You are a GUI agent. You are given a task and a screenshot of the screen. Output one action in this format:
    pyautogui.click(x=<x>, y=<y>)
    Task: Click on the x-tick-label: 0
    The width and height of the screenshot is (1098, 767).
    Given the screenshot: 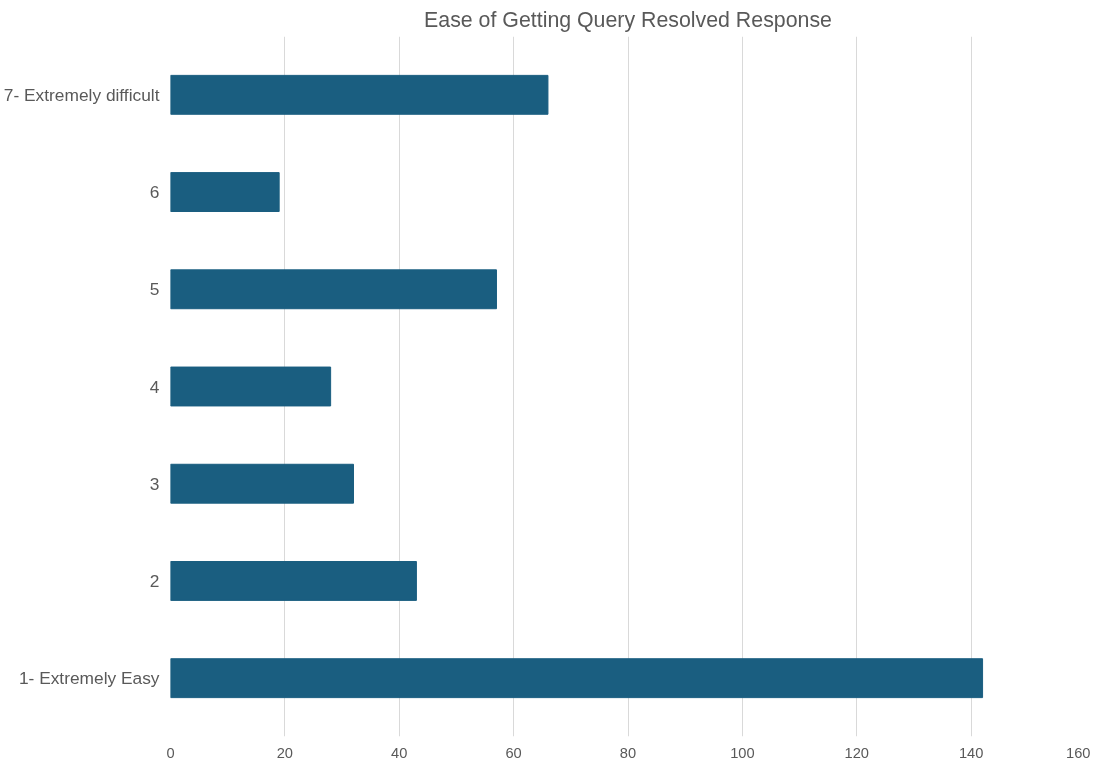 What is the action you would take?
    pyautogui.click(x=170, y=752)
    